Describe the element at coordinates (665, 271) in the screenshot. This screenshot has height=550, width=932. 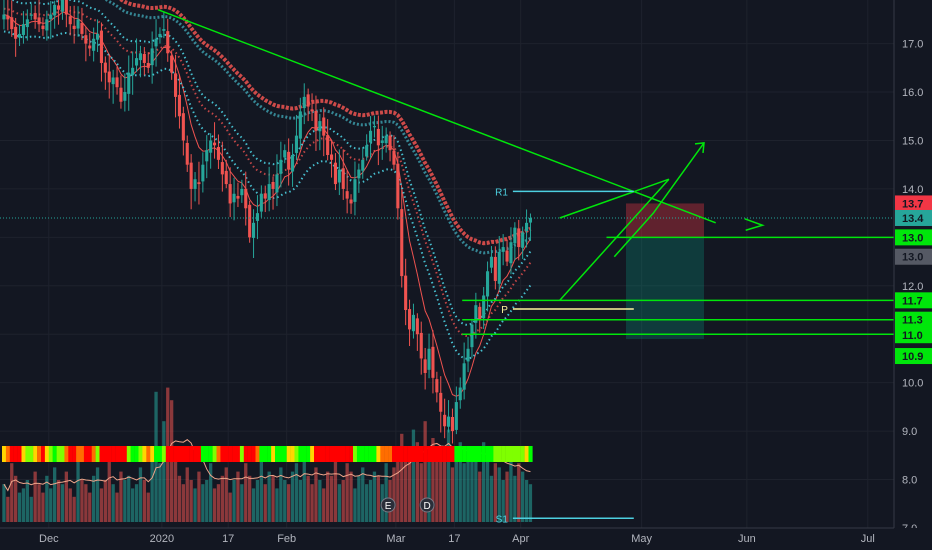
I see `position-tool` at that location.